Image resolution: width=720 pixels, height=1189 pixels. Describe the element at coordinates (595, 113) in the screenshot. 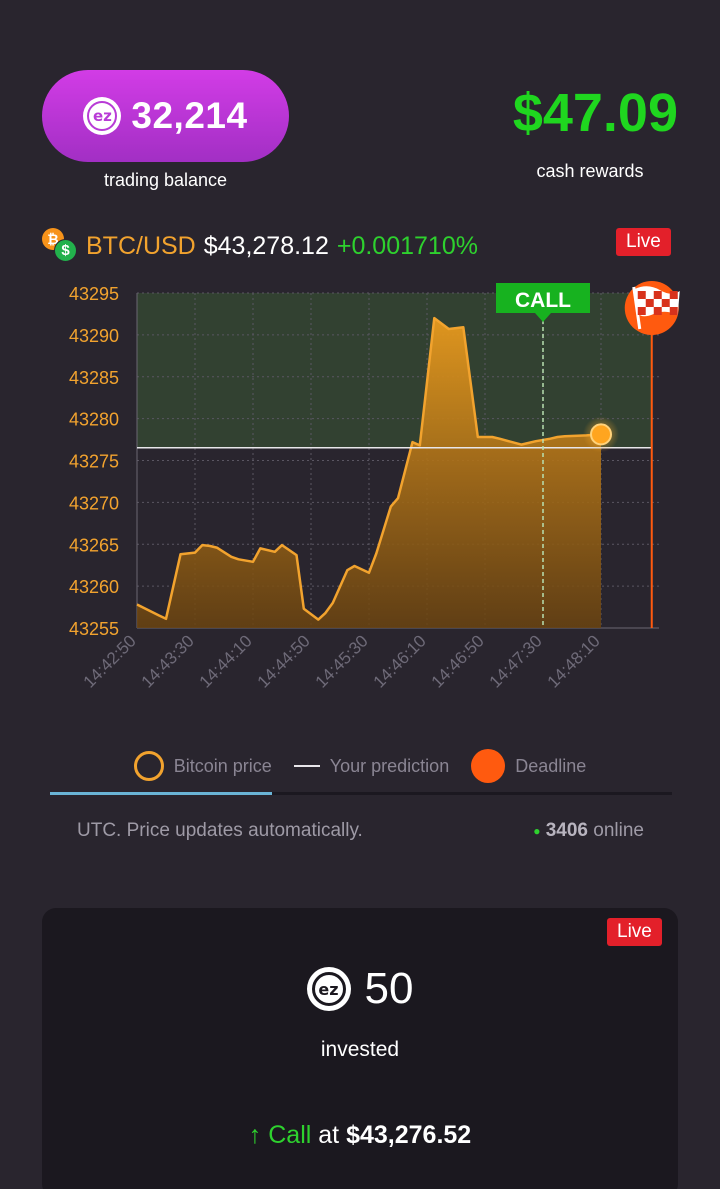

I see `cash-rewards-value: $47.09` at that location.